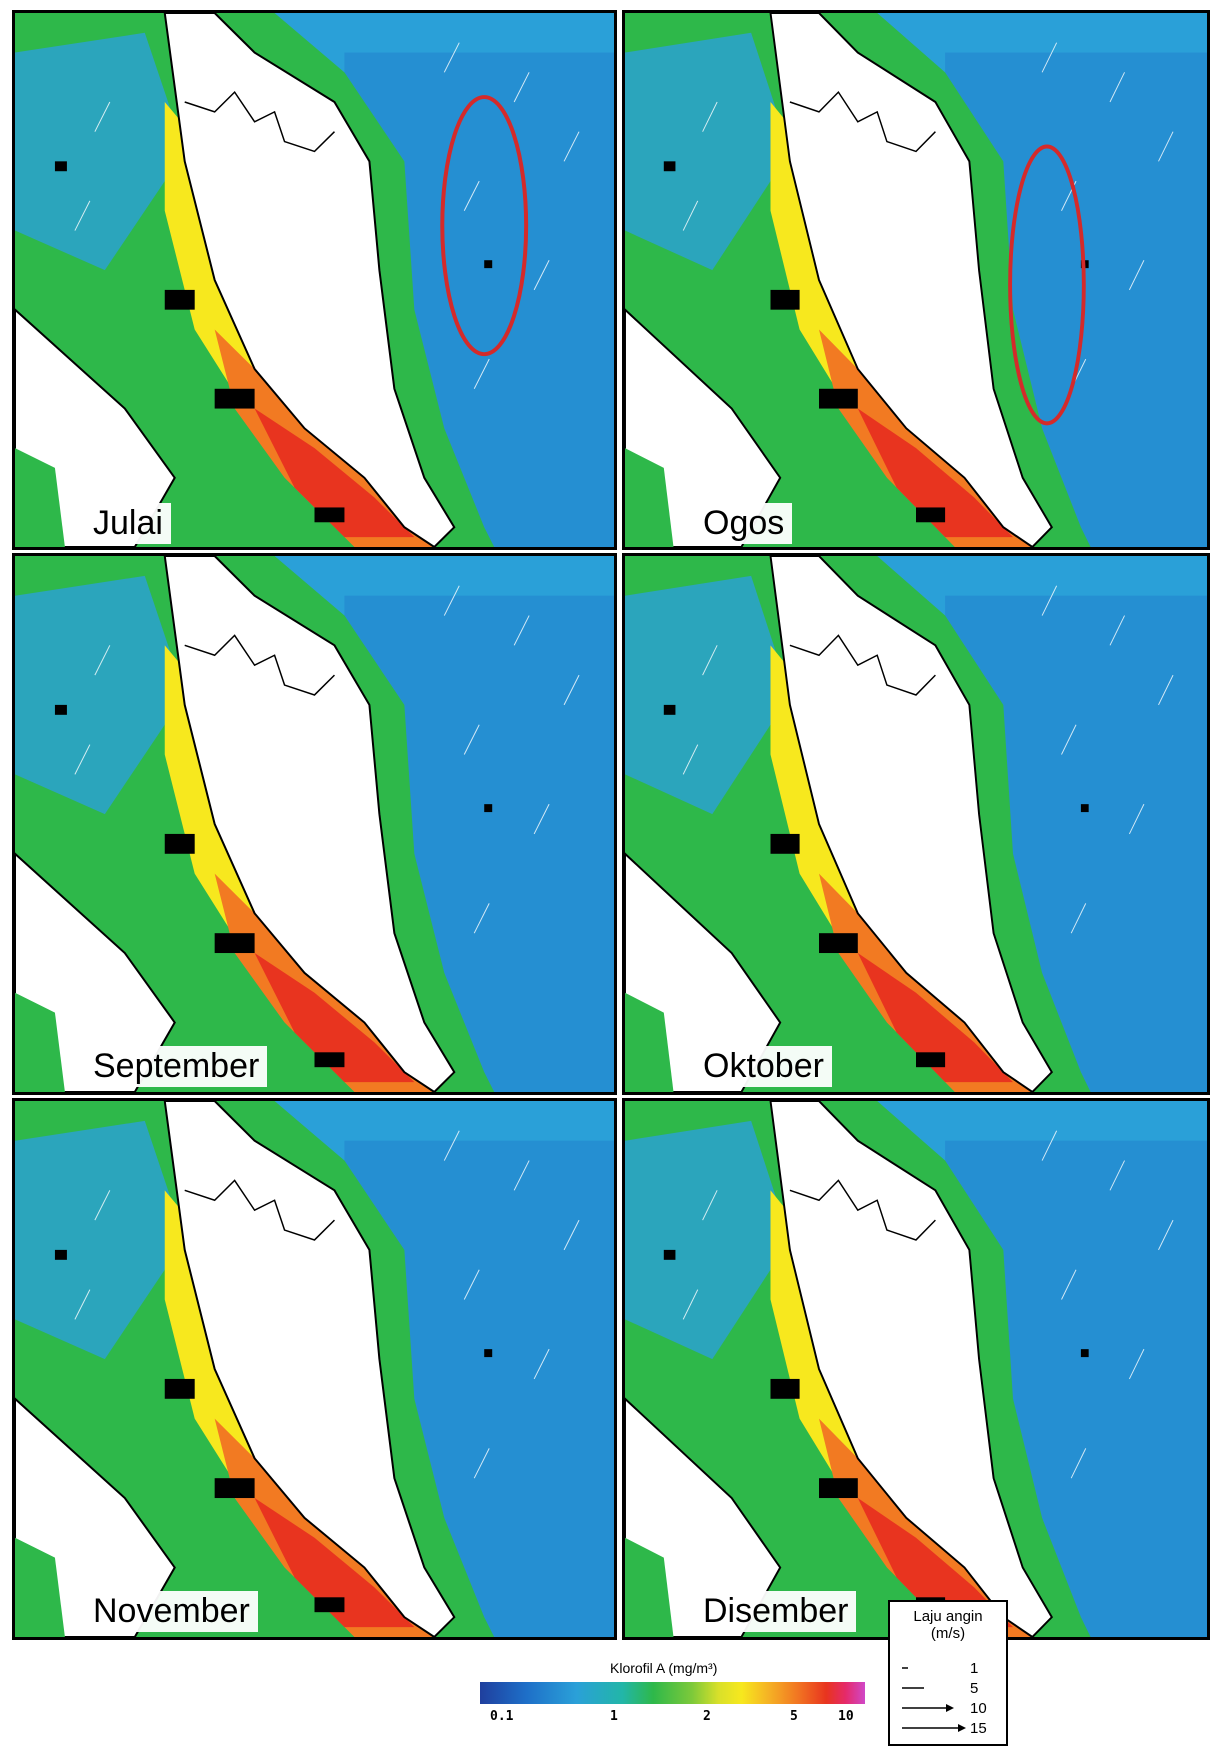  What do you see at coordinates (974, 1688) in the screenshot?
I see `wind-entry: 5` at bounding box center [974, 1688].